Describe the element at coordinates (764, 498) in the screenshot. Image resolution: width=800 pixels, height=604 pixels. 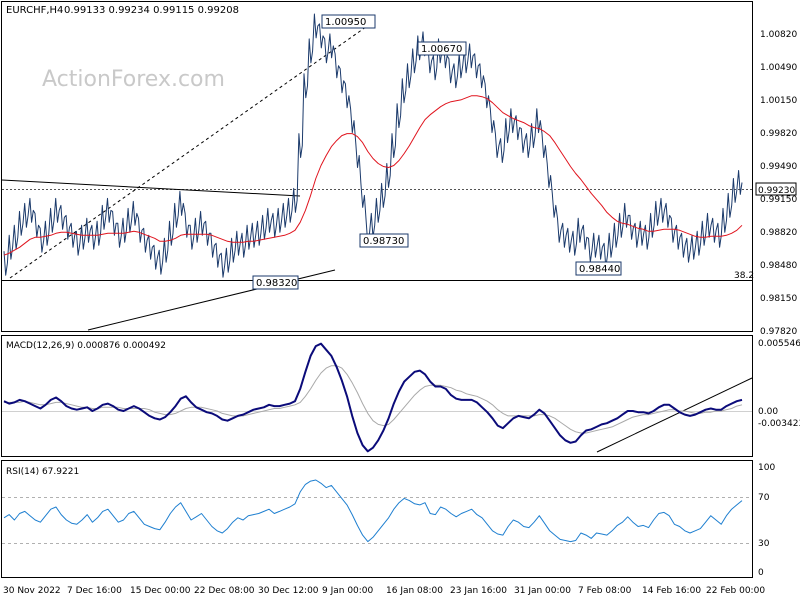
I see `rsi-tick: 70` at that location.